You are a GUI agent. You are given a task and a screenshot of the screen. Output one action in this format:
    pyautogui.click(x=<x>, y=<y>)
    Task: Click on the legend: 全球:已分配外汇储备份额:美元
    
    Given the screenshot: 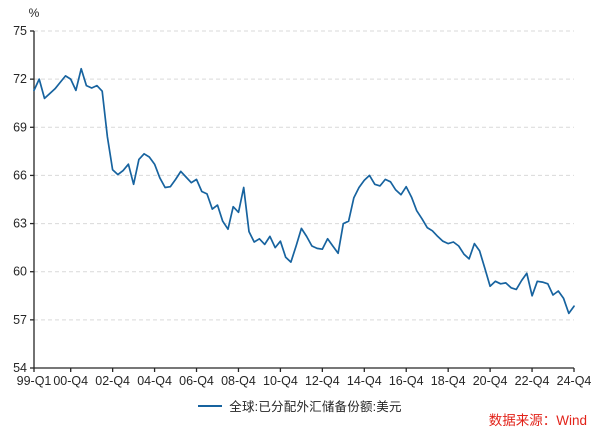 What is the action you would take?
    pyautogui.click(x=300, y=405)
    